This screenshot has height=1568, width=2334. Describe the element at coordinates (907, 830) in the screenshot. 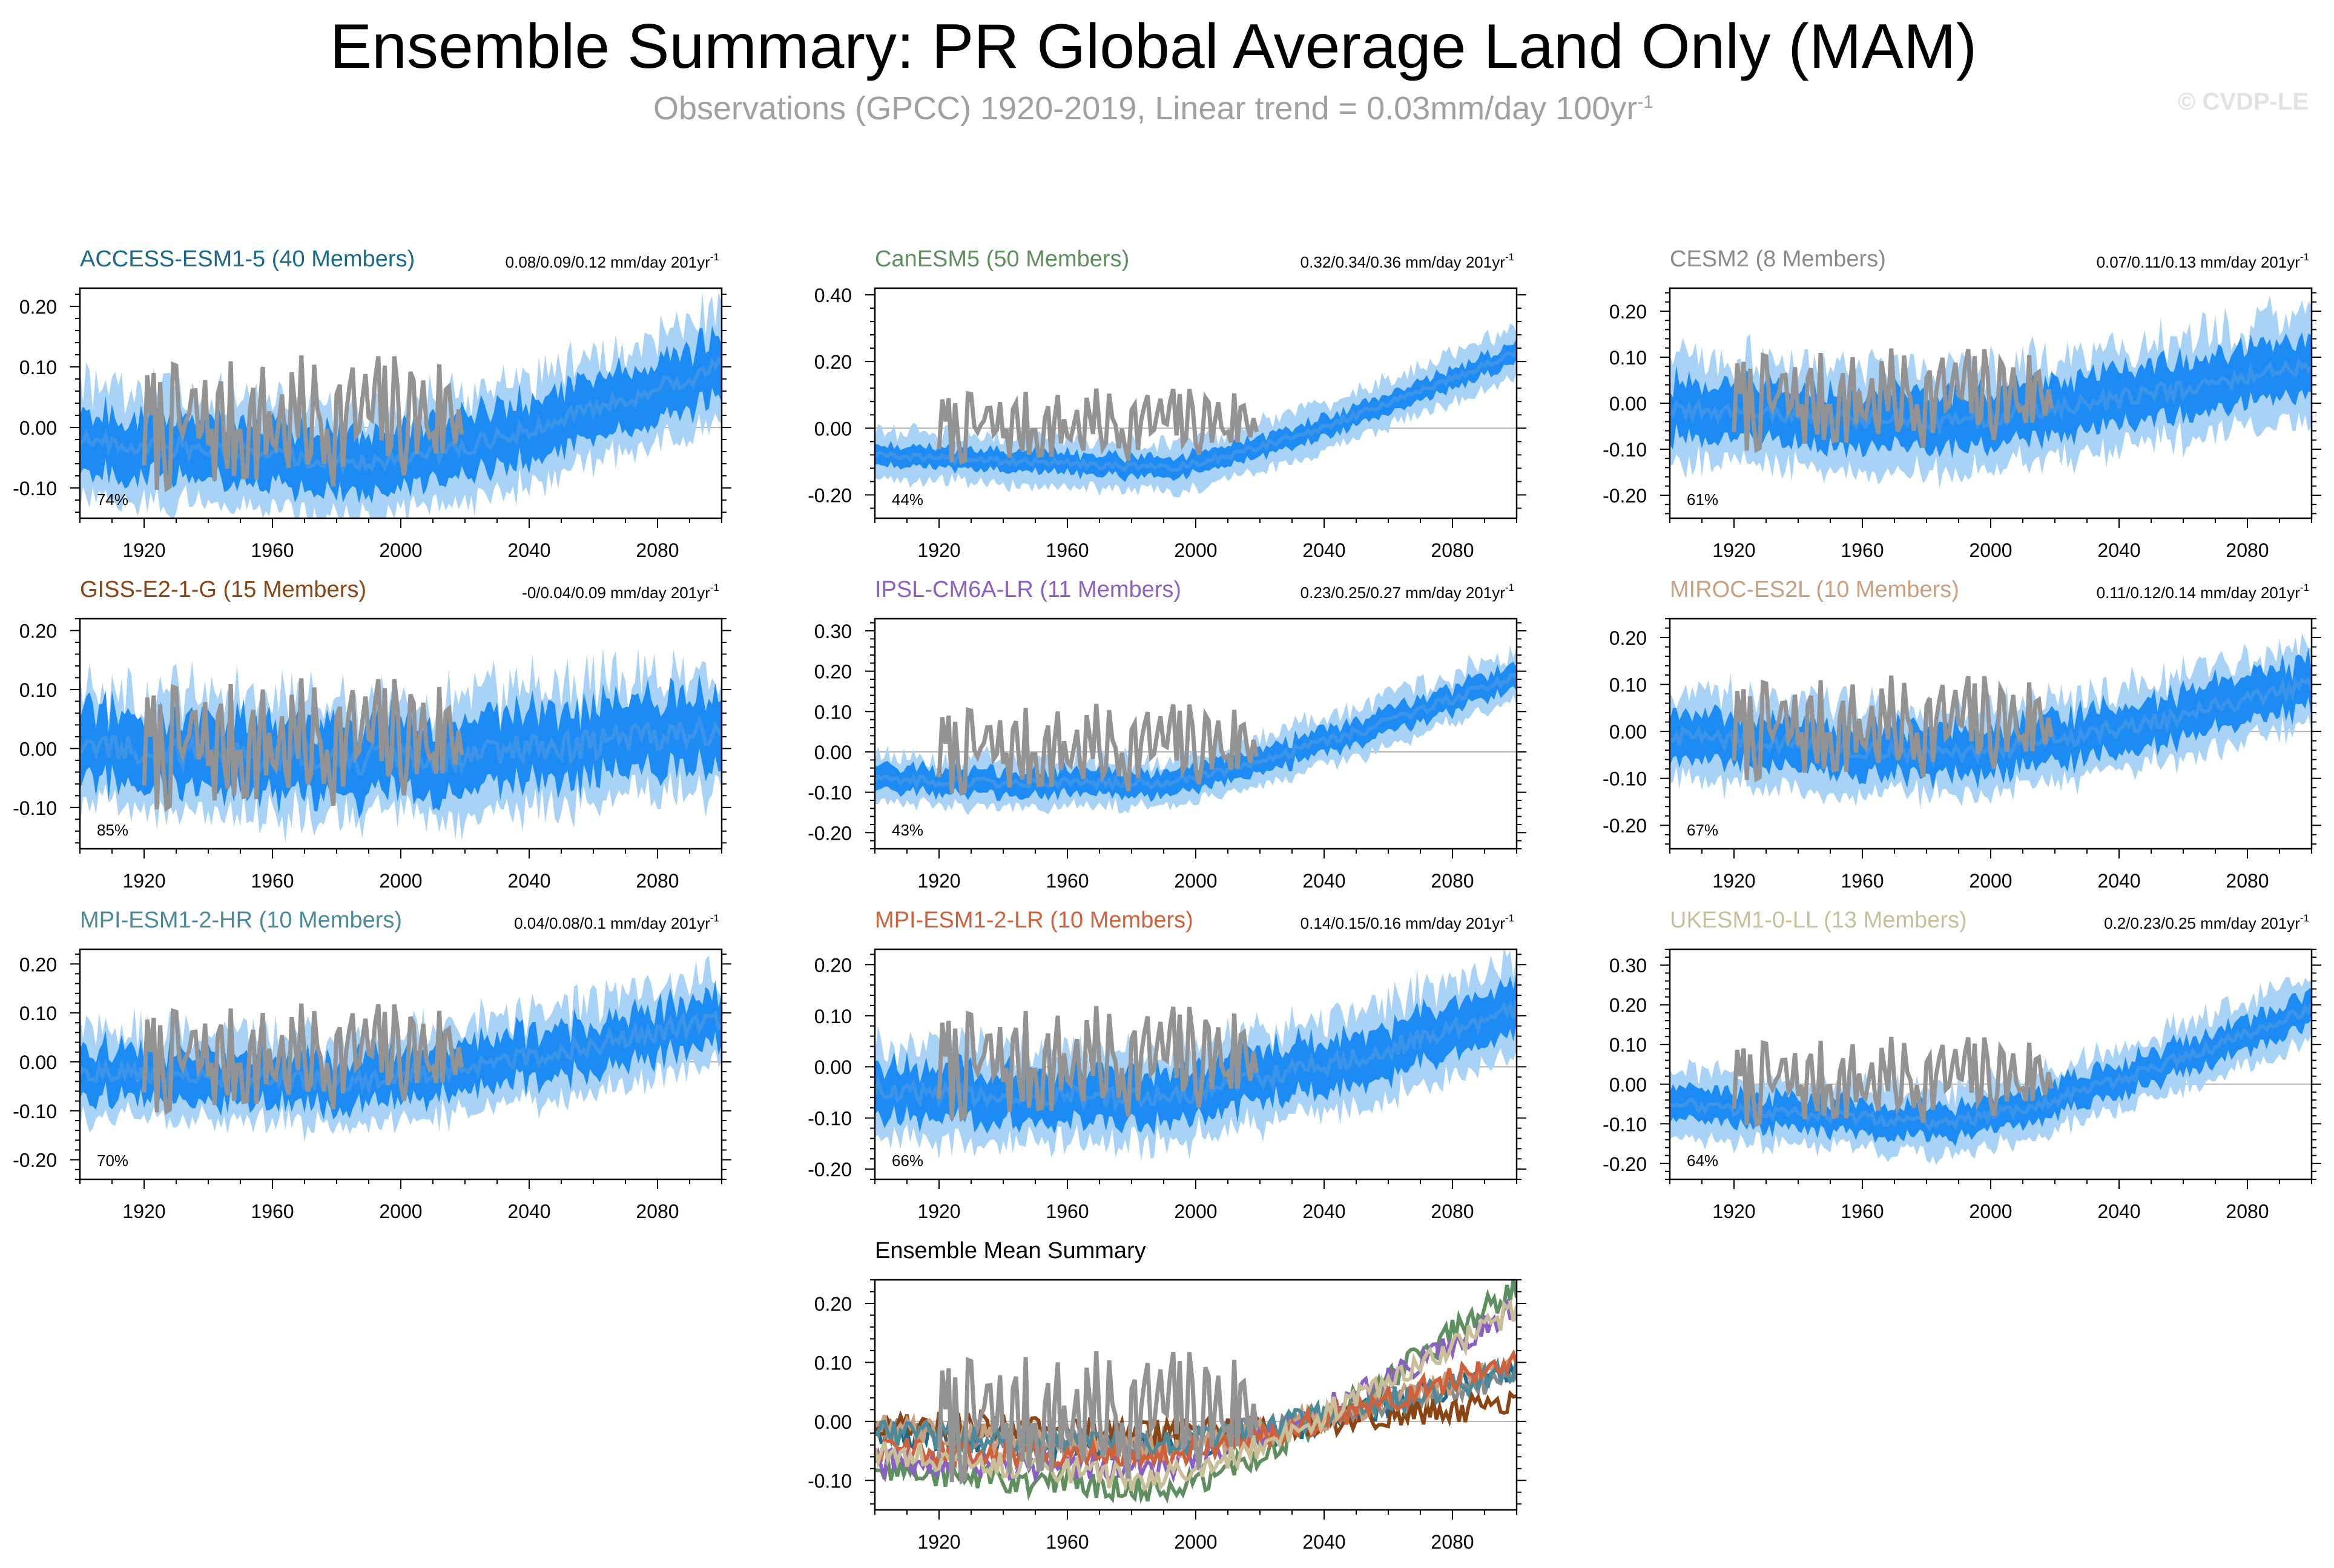

I see `percent-label: 43%` at that location.